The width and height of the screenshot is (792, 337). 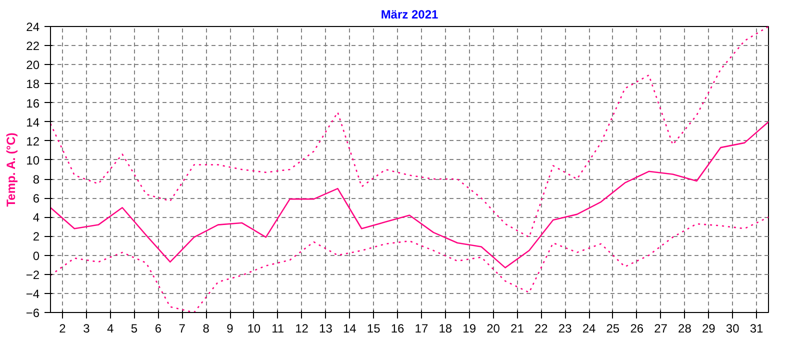 I want to click on x-tick-label: 6, so click(x=158, y=329).